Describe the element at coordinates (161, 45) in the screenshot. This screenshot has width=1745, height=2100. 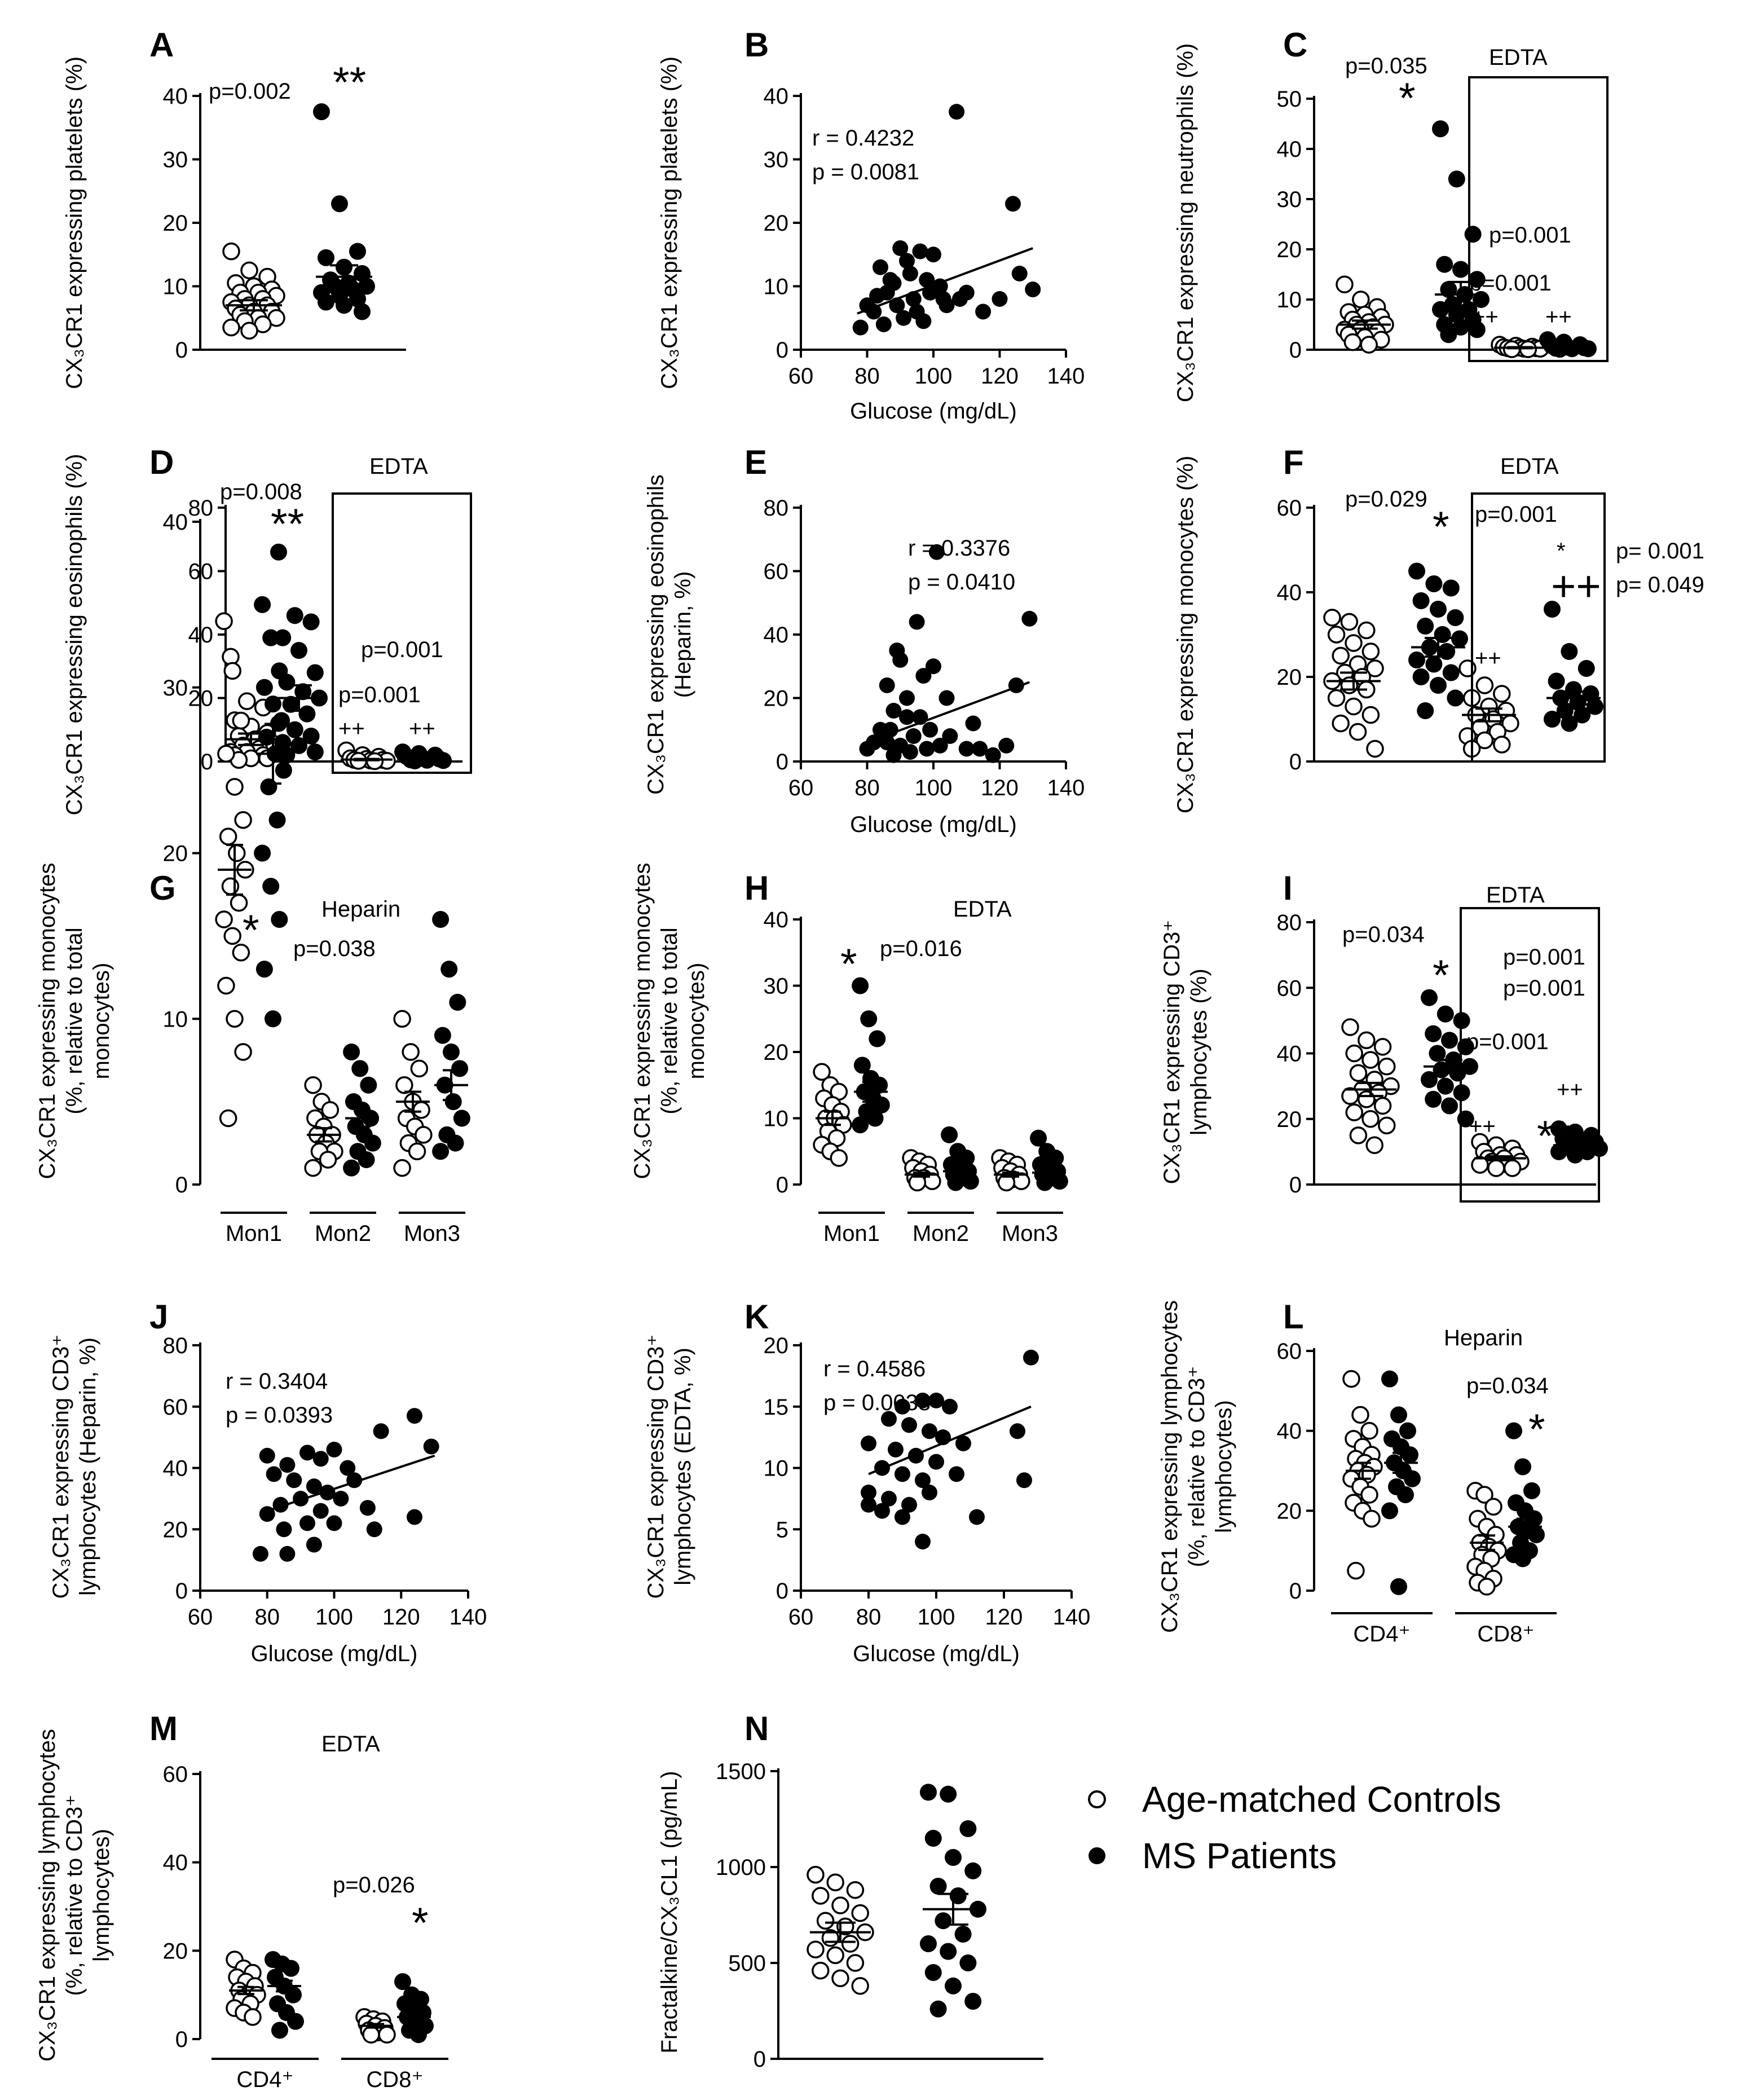
I see `panel-letter: A` at that location.